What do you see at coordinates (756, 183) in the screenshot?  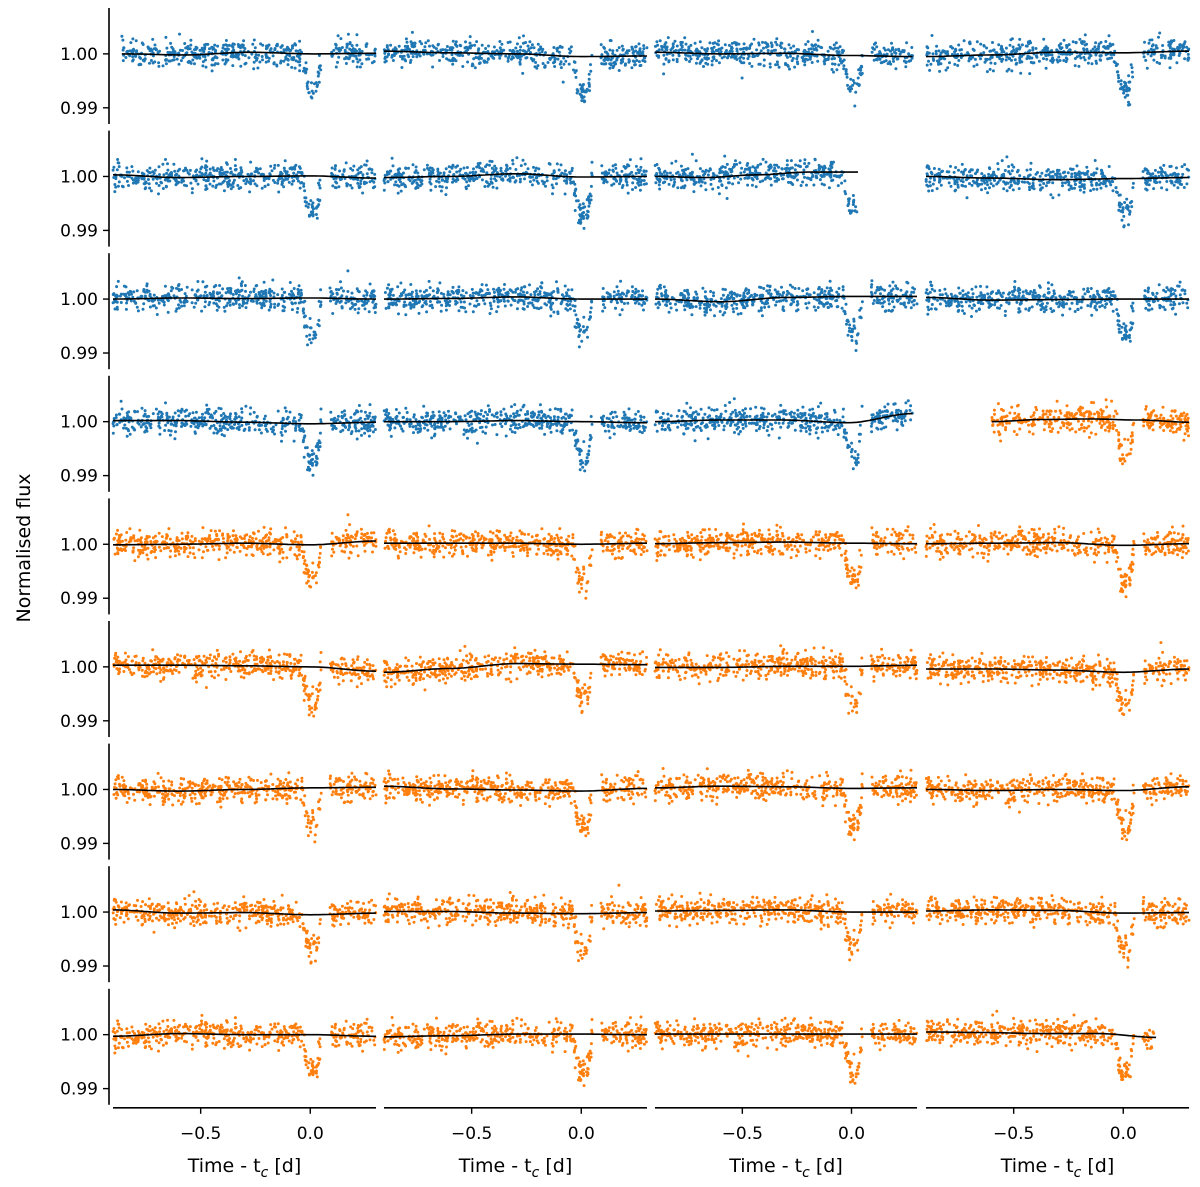 I see `data-points` at bounding box center [756, 183].